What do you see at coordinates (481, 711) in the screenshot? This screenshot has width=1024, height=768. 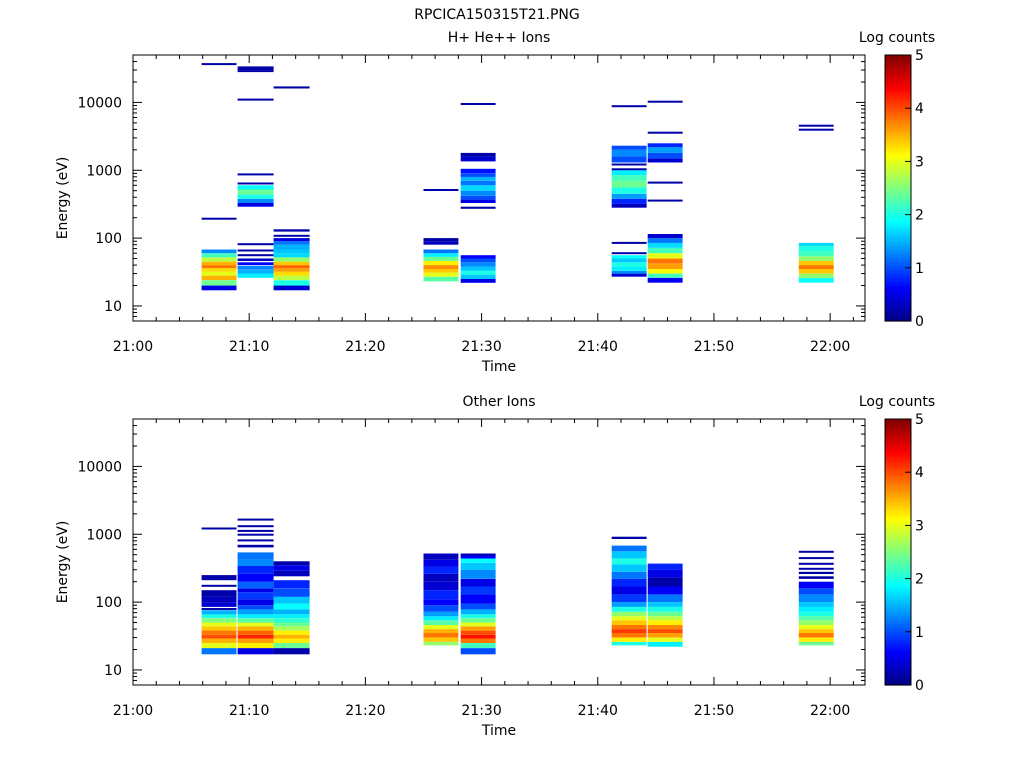 I see `x-tick-label: 21:30` at bounding box center [481, 711].